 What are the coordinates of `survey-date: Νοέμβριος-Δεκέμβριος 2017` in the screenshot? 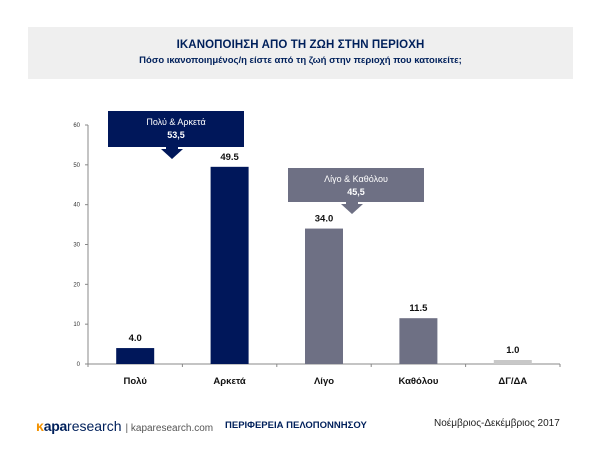 It's located at (497, 423).